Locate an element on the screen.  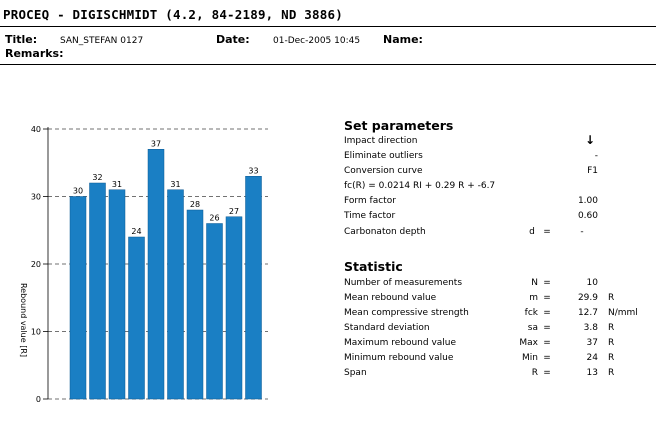
statistic-row-symbol: N is located at coordinates (534, 283).